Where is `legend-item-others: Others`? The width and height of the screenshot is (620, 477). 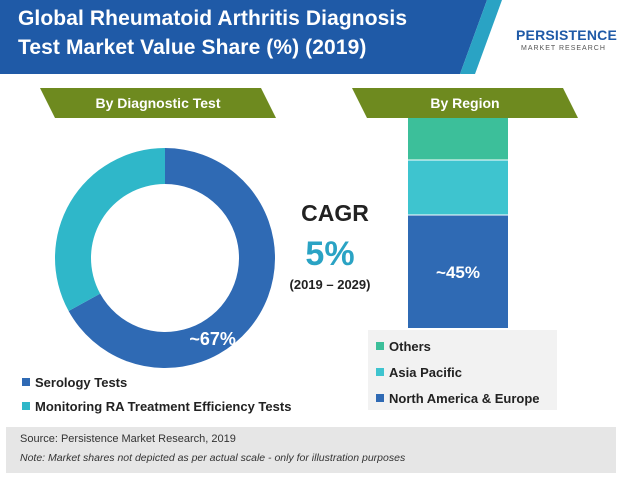 legend-item-others: Others is located at coordinates (403, 347).